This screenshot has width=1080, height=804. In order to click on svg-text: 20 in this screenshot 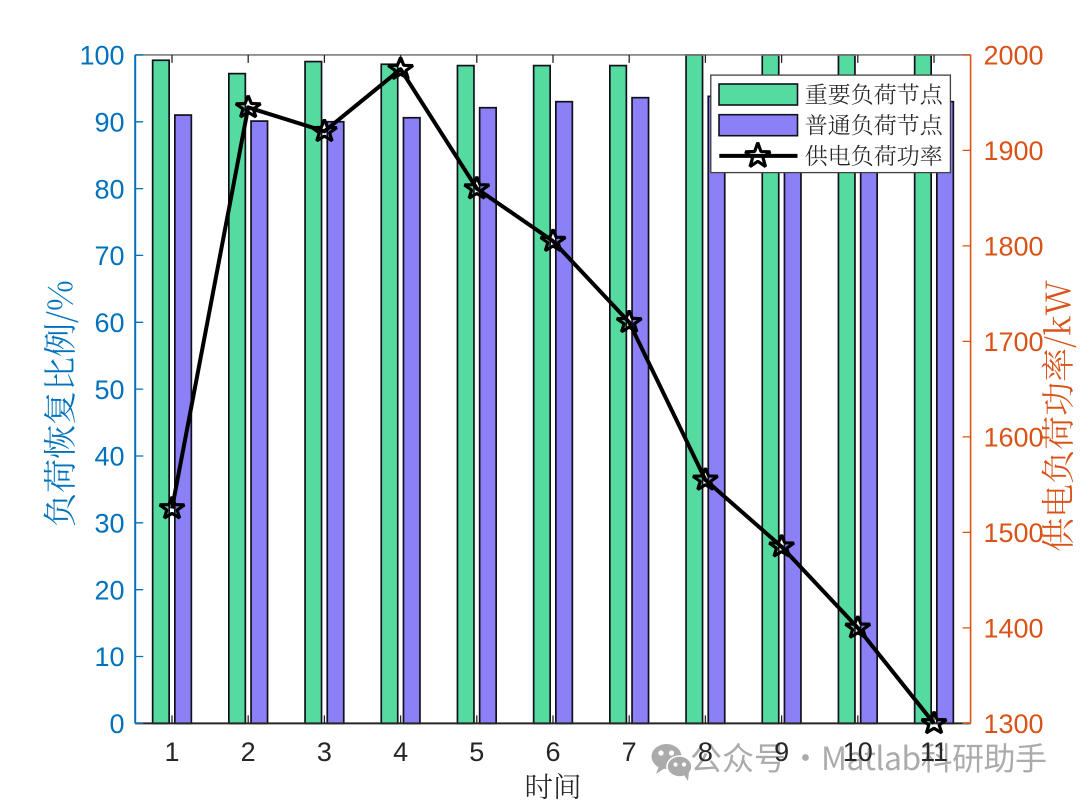, I will do `click(109, 590)`.